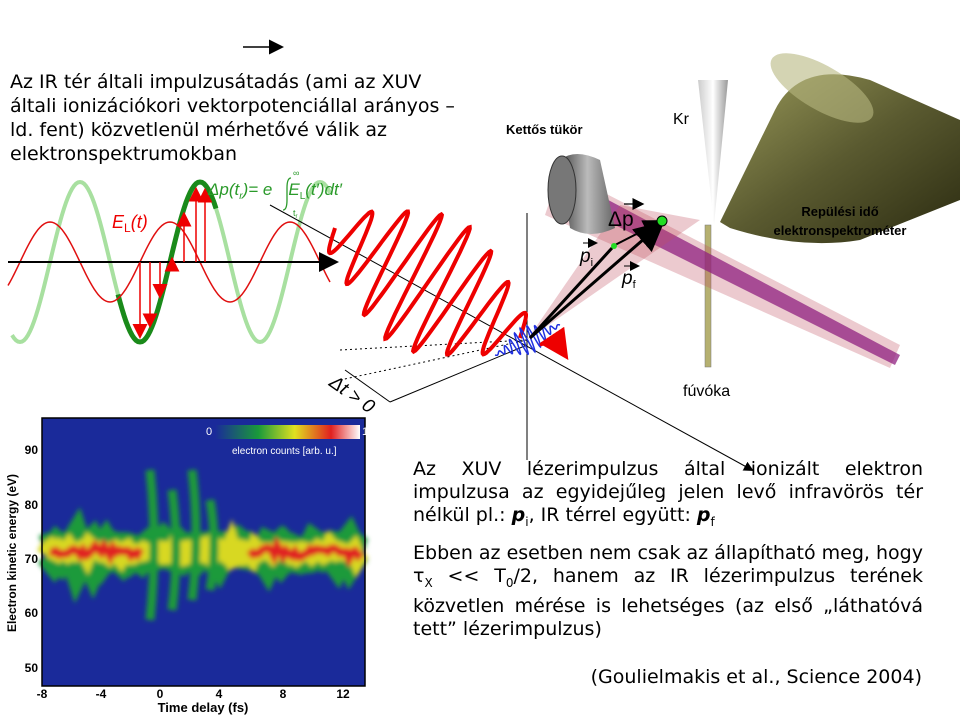  I want to click on formula: Δp(tr)= e EL(t′)dt′, so click(275, 191).